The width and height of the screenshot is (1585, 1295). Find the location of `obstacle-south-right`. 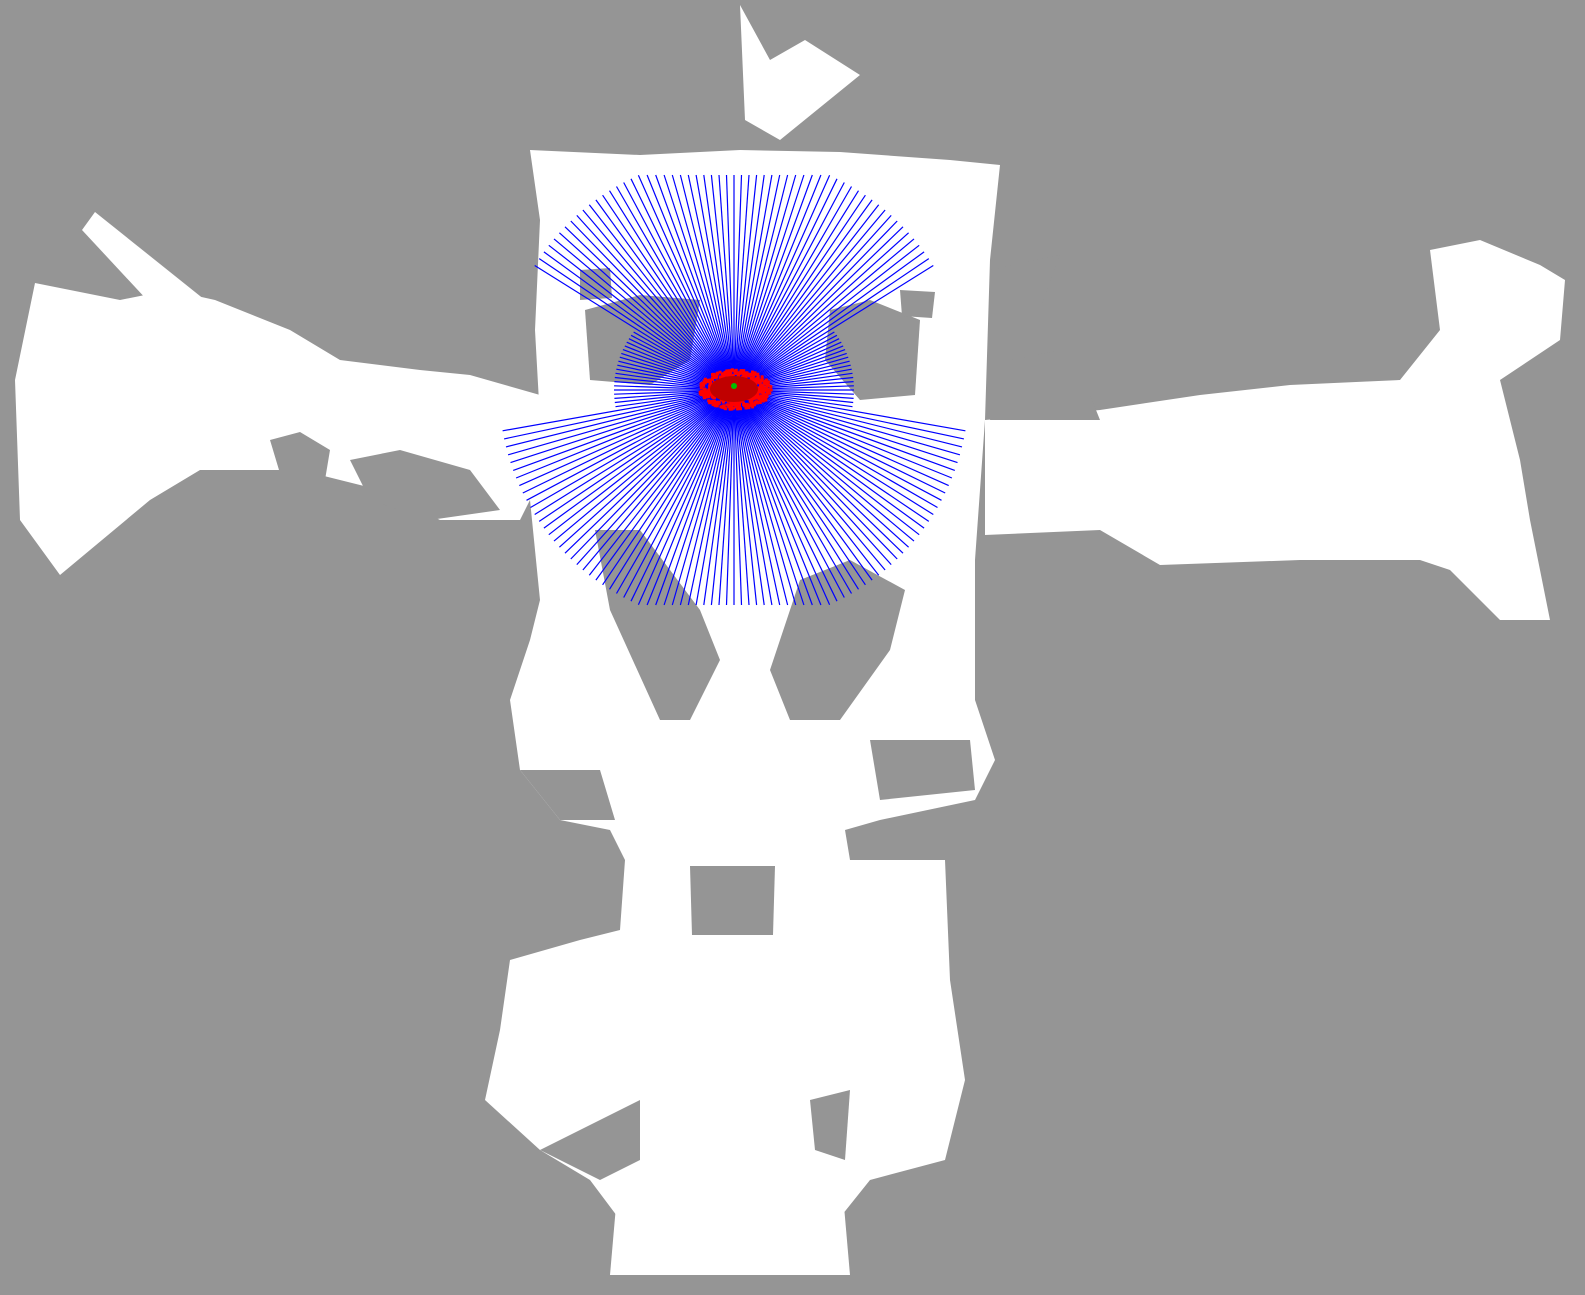

obstacle-south-right is located at coordinates (830, 1125).